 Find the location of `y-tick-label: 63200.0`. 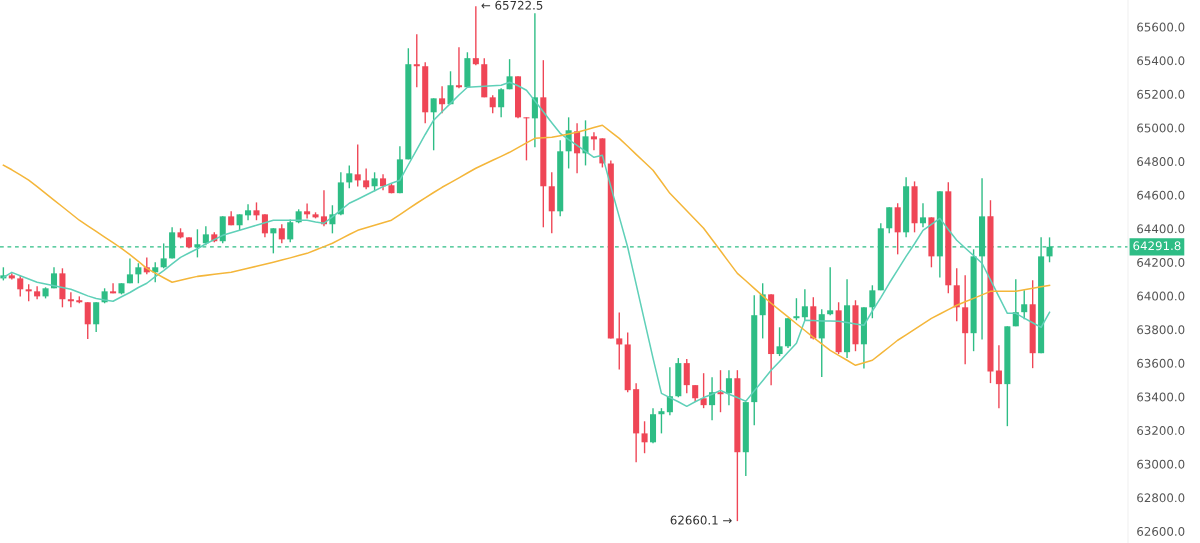

y-tick-label: 63200.0 is located at coordinates (1161, 431).